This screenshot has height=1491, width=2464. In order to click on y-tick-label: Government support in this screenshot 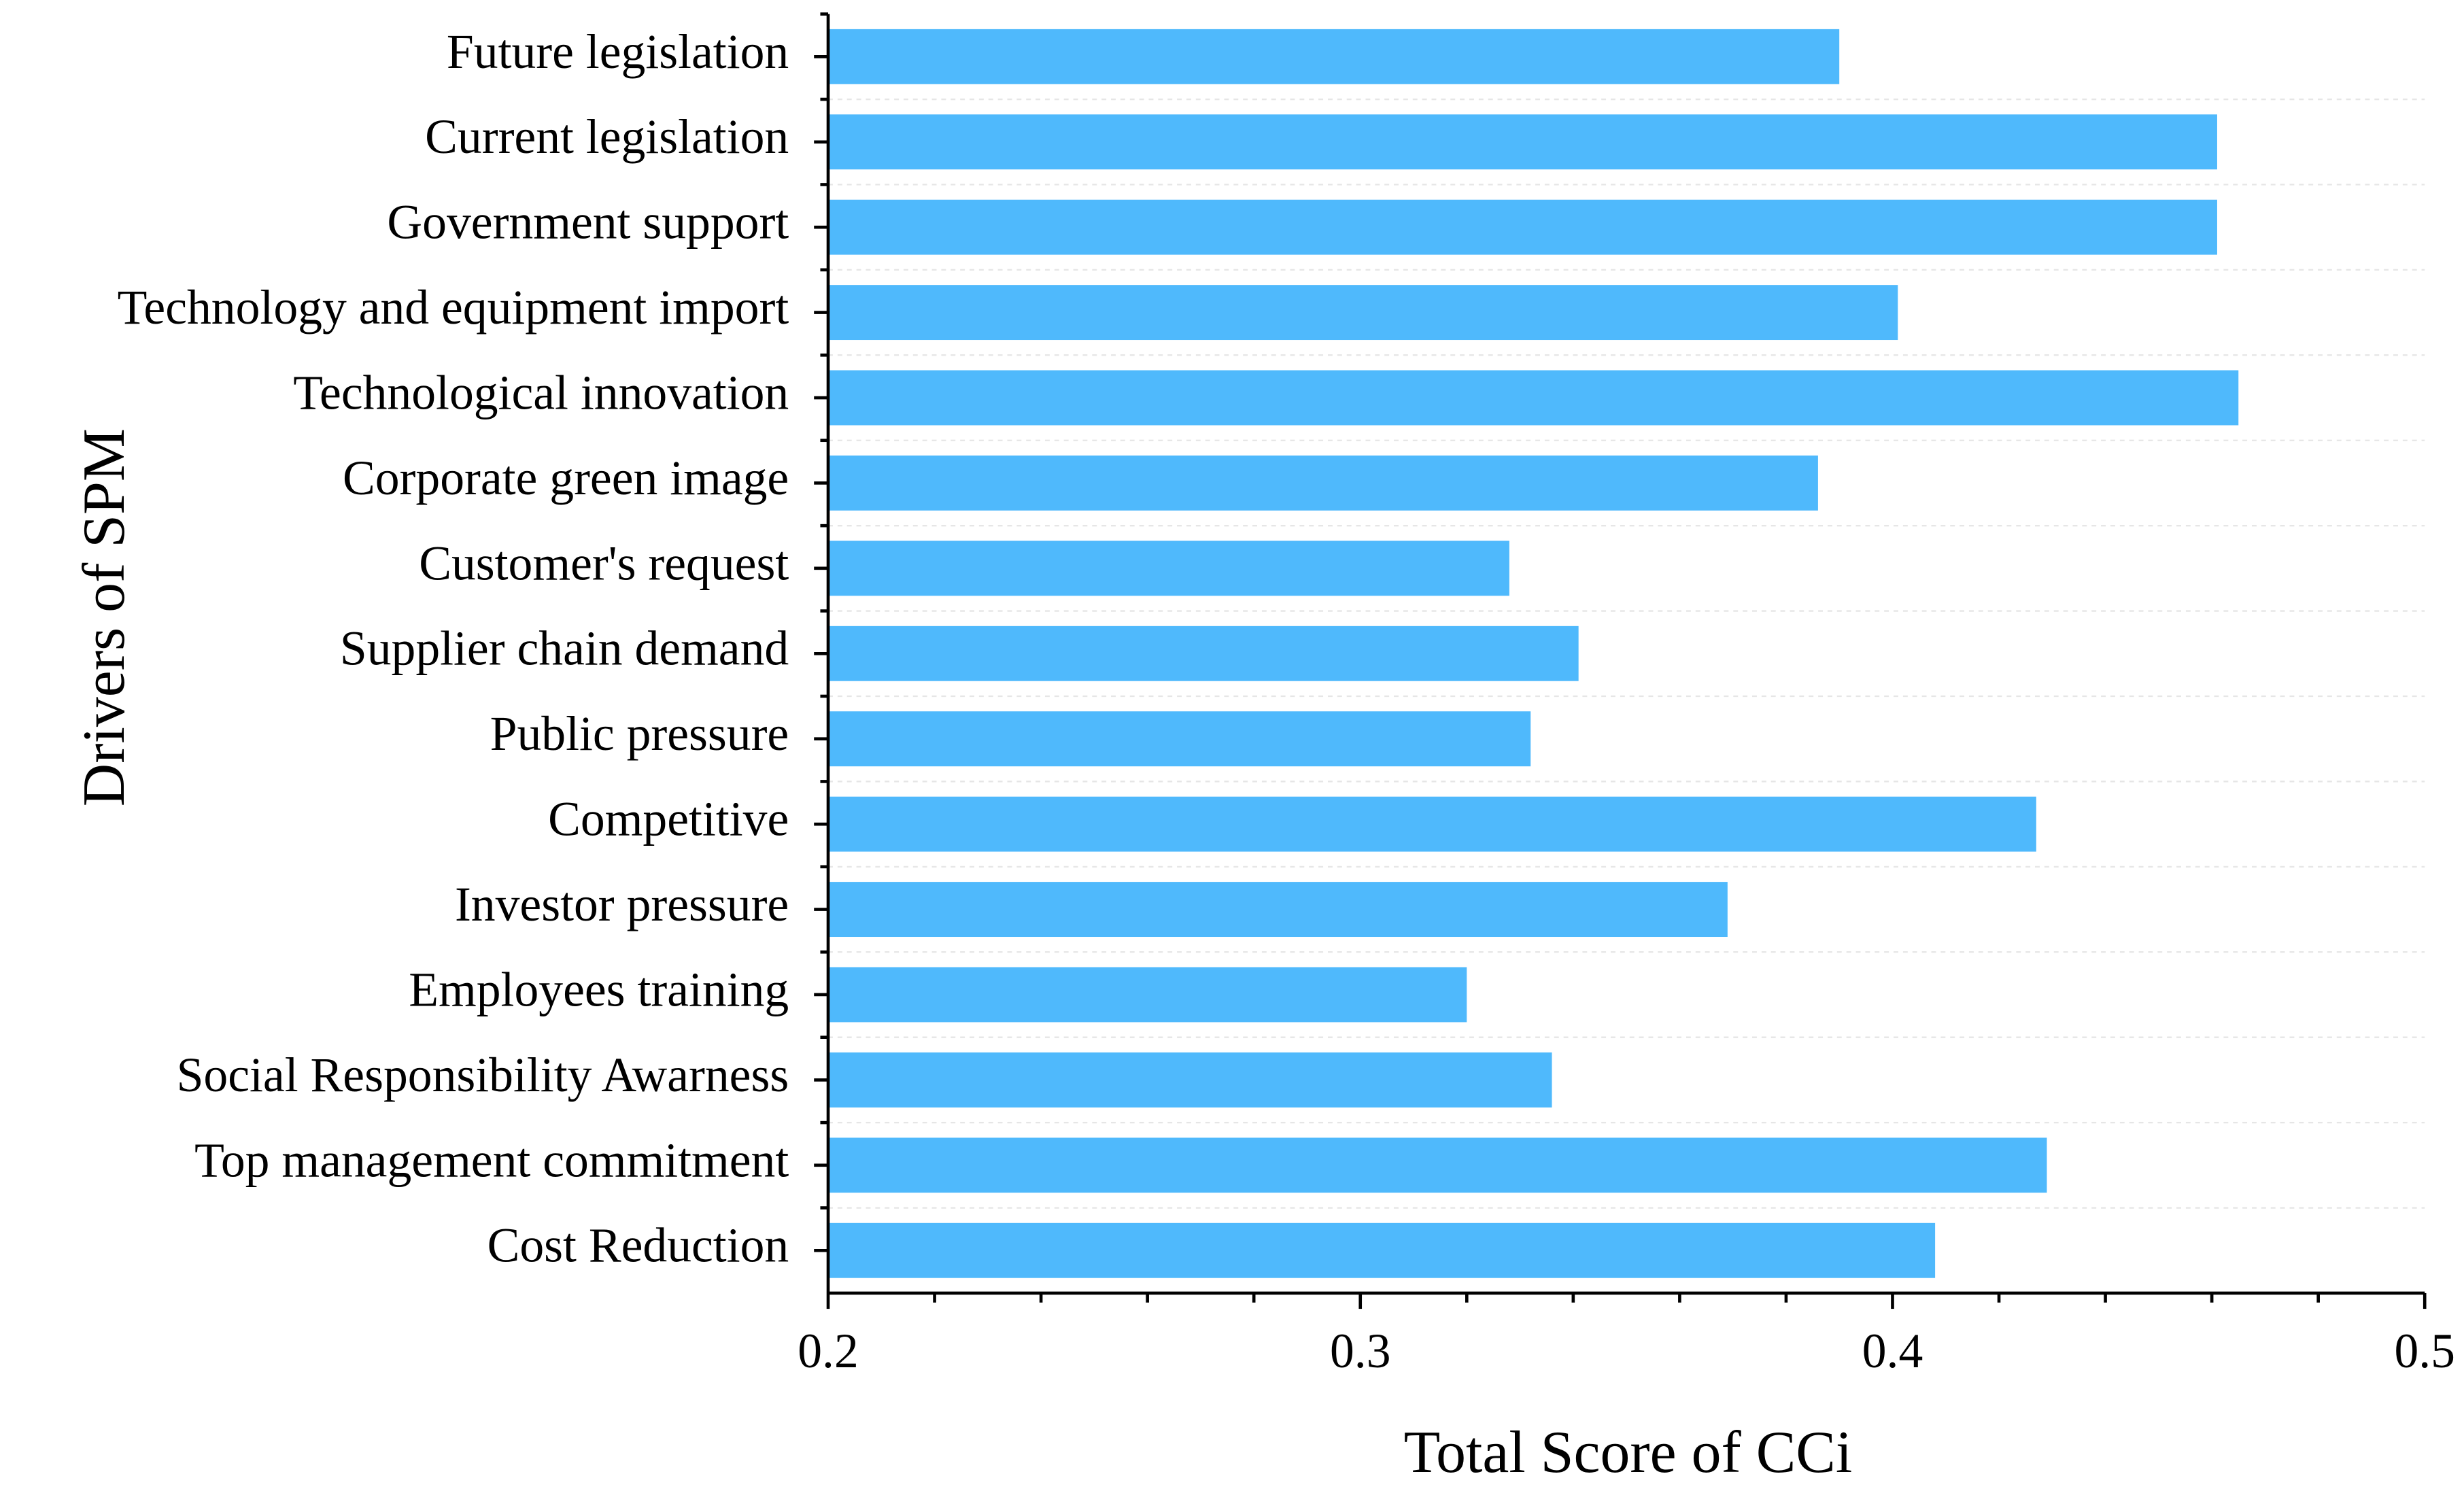, I will do `click(588, 223)`.